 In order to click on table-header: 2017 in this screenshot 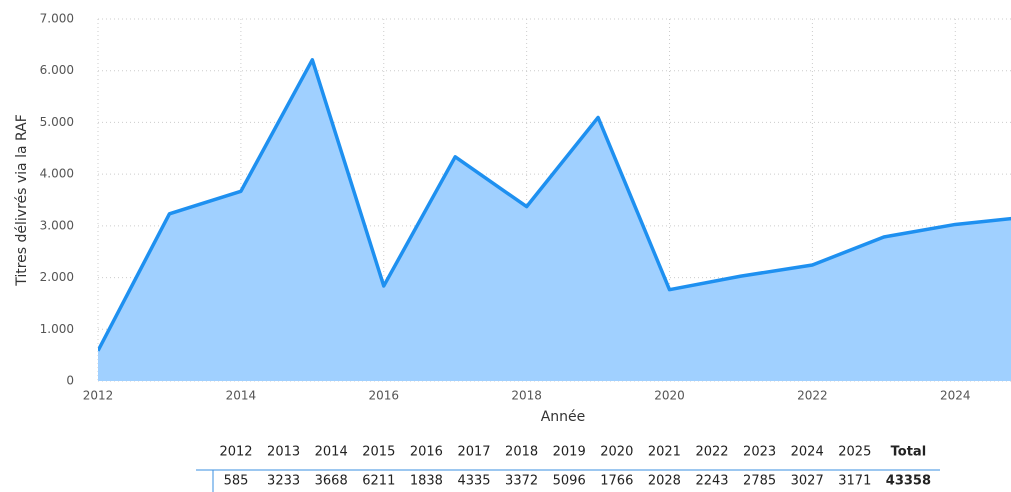, I will do `click(473, 452)`.